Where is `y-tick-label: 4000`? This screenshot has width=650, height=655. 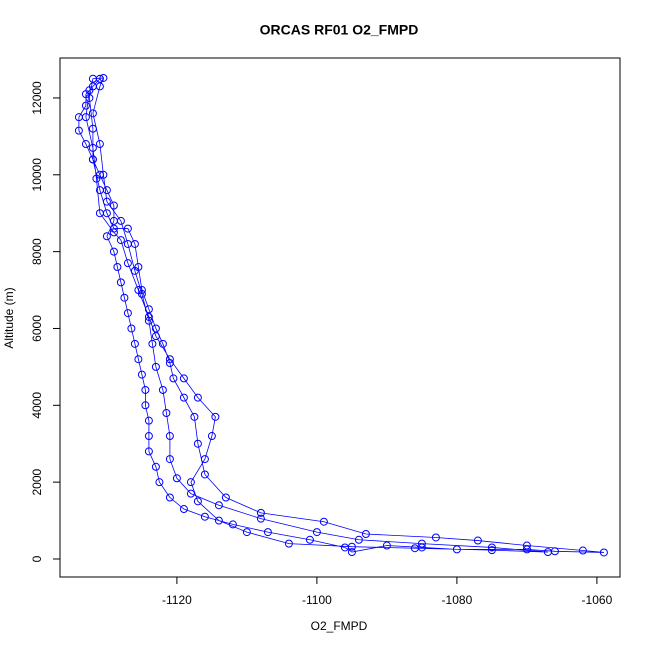 y-tick-label: 4000 is located at coordinates (37, 405).